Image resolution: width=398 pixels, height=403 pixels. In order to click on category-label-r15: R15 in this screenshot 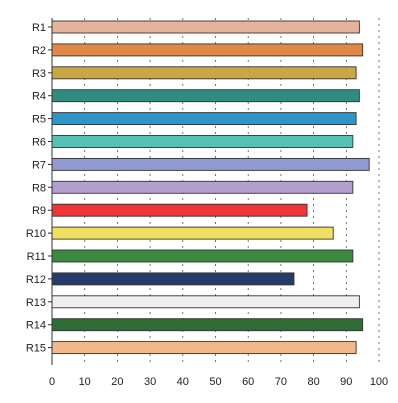, I will do `click(36, 349)`.